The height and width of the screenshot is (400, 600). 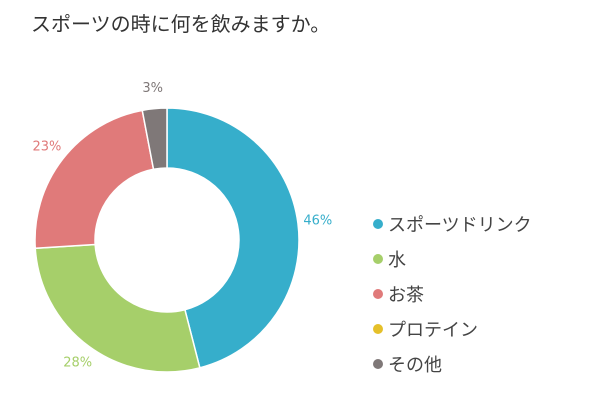 I want to click on legend-label-other: その他, so click(x=415, y=365).